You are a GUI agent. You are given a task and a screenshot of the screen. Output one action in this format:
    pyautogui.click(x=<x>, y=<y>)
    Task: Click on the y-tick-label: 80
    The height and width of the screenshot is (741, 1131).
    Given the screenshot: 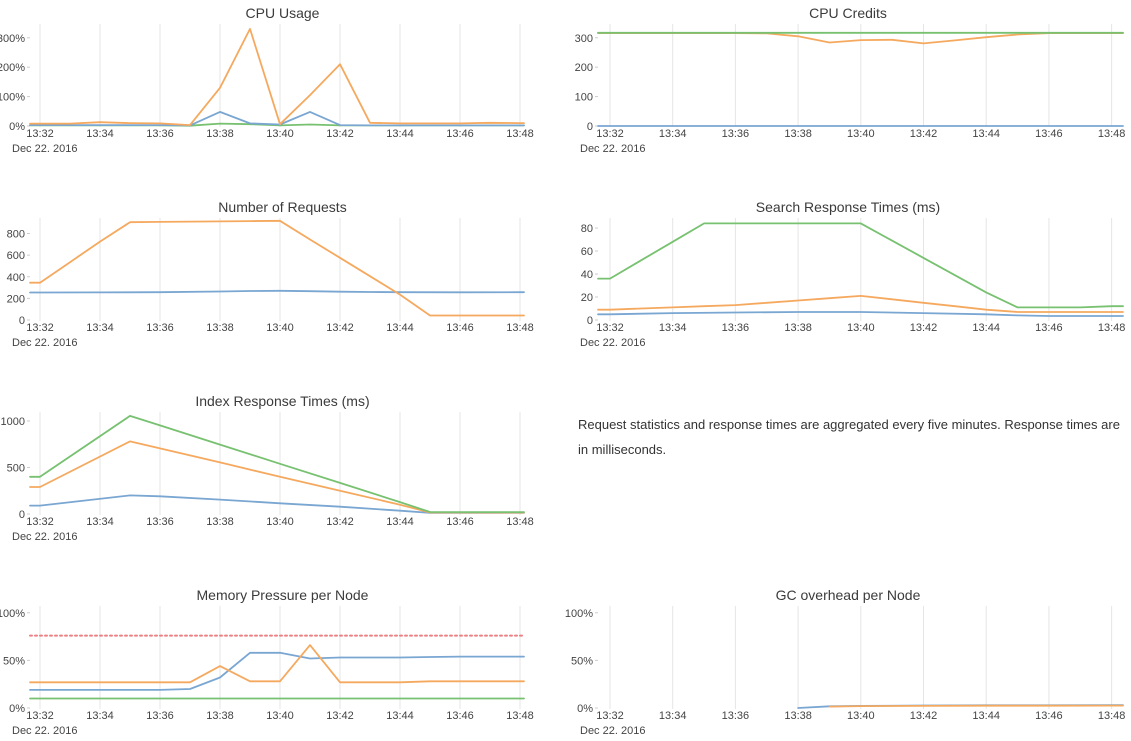 What is the action you would take?
    pyautogui.click(x=587, y=229)
    